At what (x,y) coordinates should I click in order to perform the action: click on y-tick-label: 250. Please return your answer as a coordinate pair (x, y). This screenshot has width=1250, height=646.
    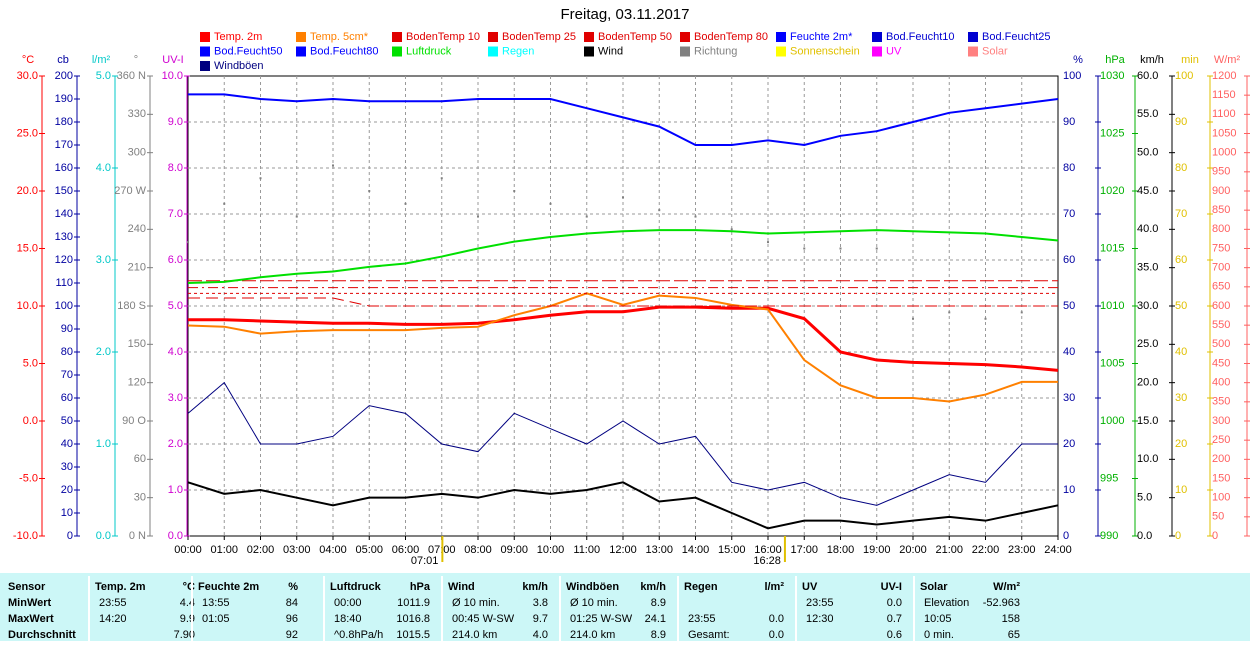
    Looking at the image, I should click on (1221, 440).